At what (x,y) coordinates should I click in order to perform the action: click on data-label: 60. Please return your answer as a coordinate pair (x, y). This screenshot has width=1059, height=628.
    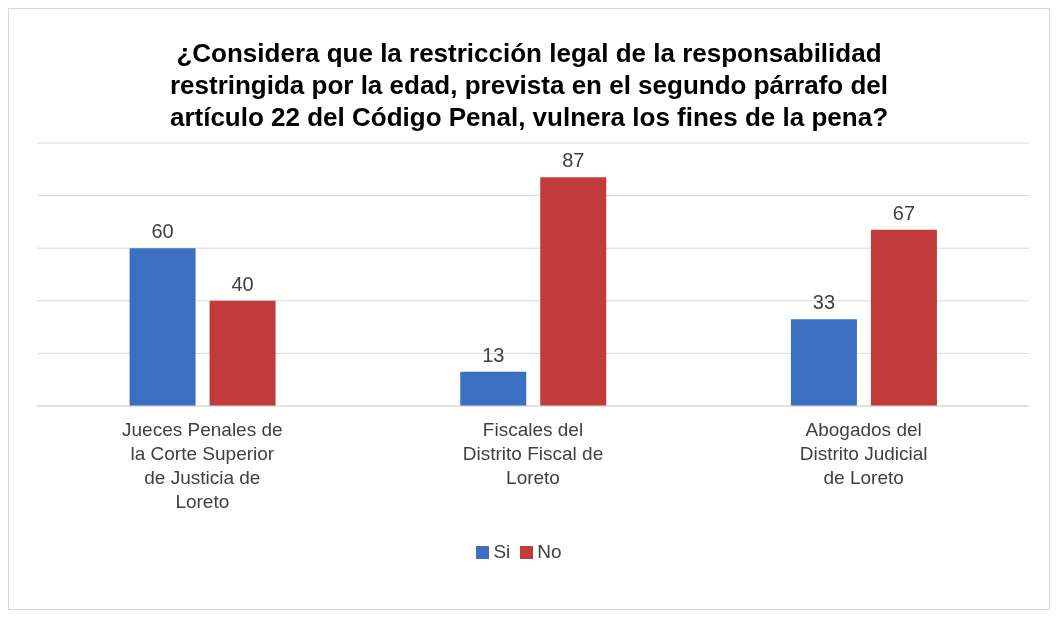
    Looking at the image, I should click on (162, 231).